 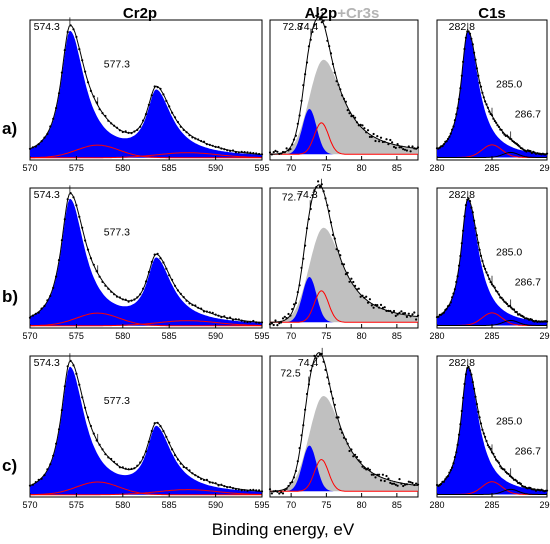 I want to click on panel-2-row-1: 282.8 285.0 286.7 280 285 290, so click(x=489, y=264).